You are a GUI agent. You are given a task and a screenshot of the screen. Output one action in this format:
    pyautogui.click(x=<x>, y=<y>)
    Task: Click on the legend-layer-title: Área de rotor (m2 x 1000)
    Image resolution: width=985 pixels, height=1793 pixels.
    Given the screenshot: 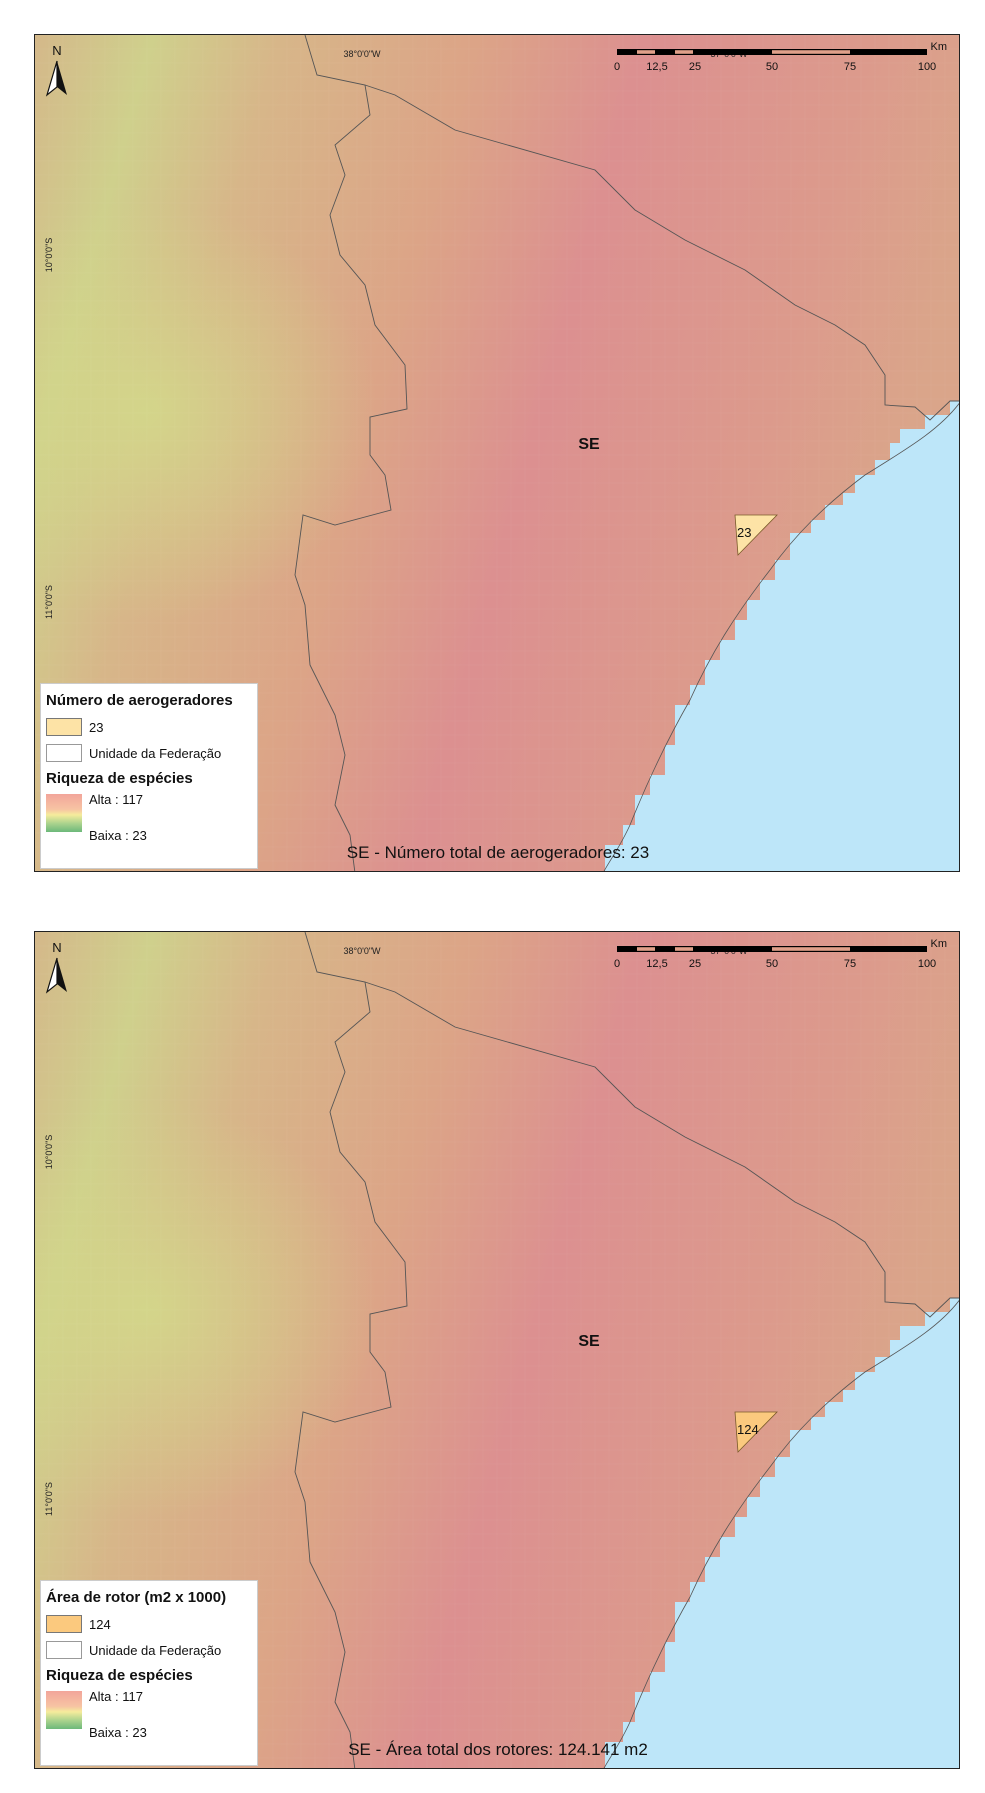 What is the action you would take?
    pyautogui.click(x=136, y=1597)
    